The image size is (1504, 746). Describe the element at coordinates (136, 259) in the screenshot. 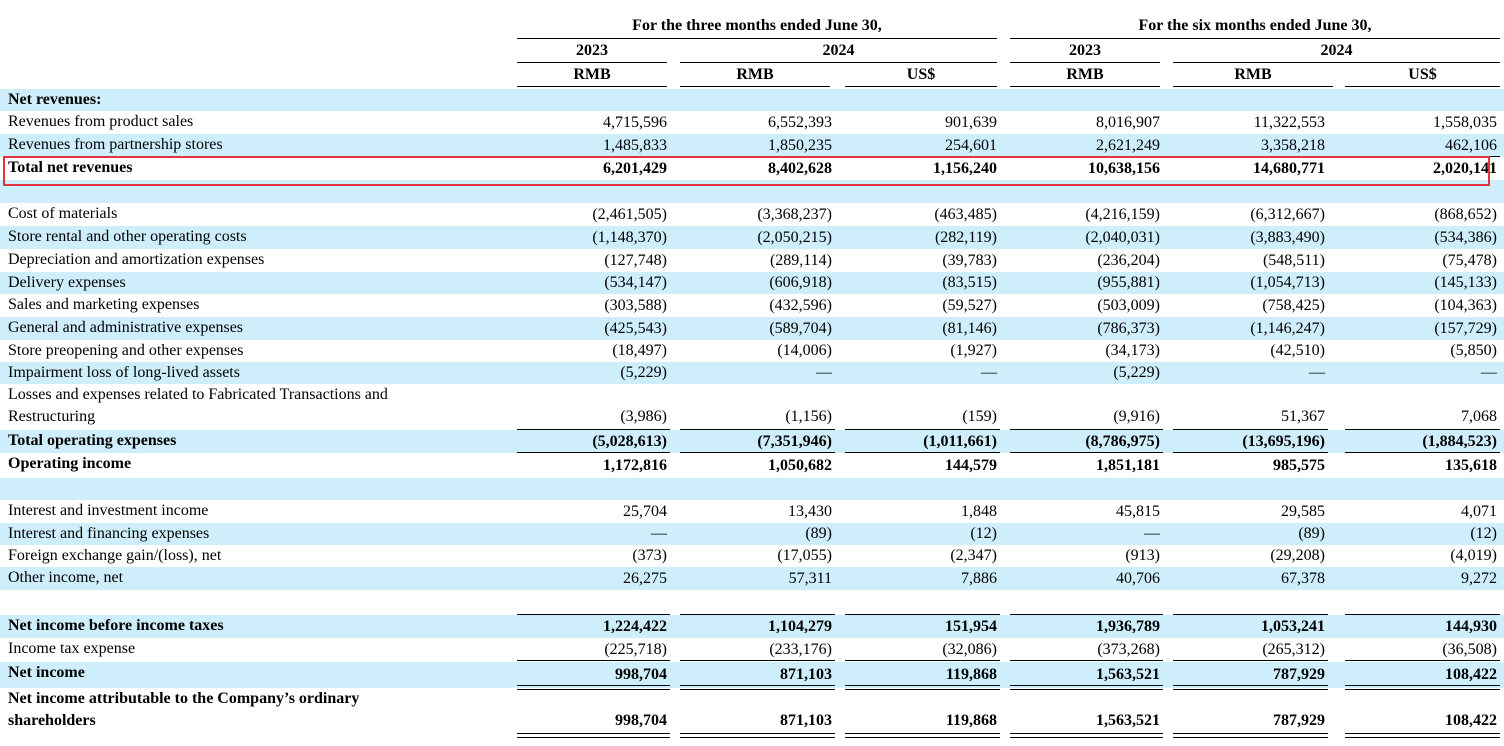

I see `row-label: Depreciation and amortization expenses` at that location.